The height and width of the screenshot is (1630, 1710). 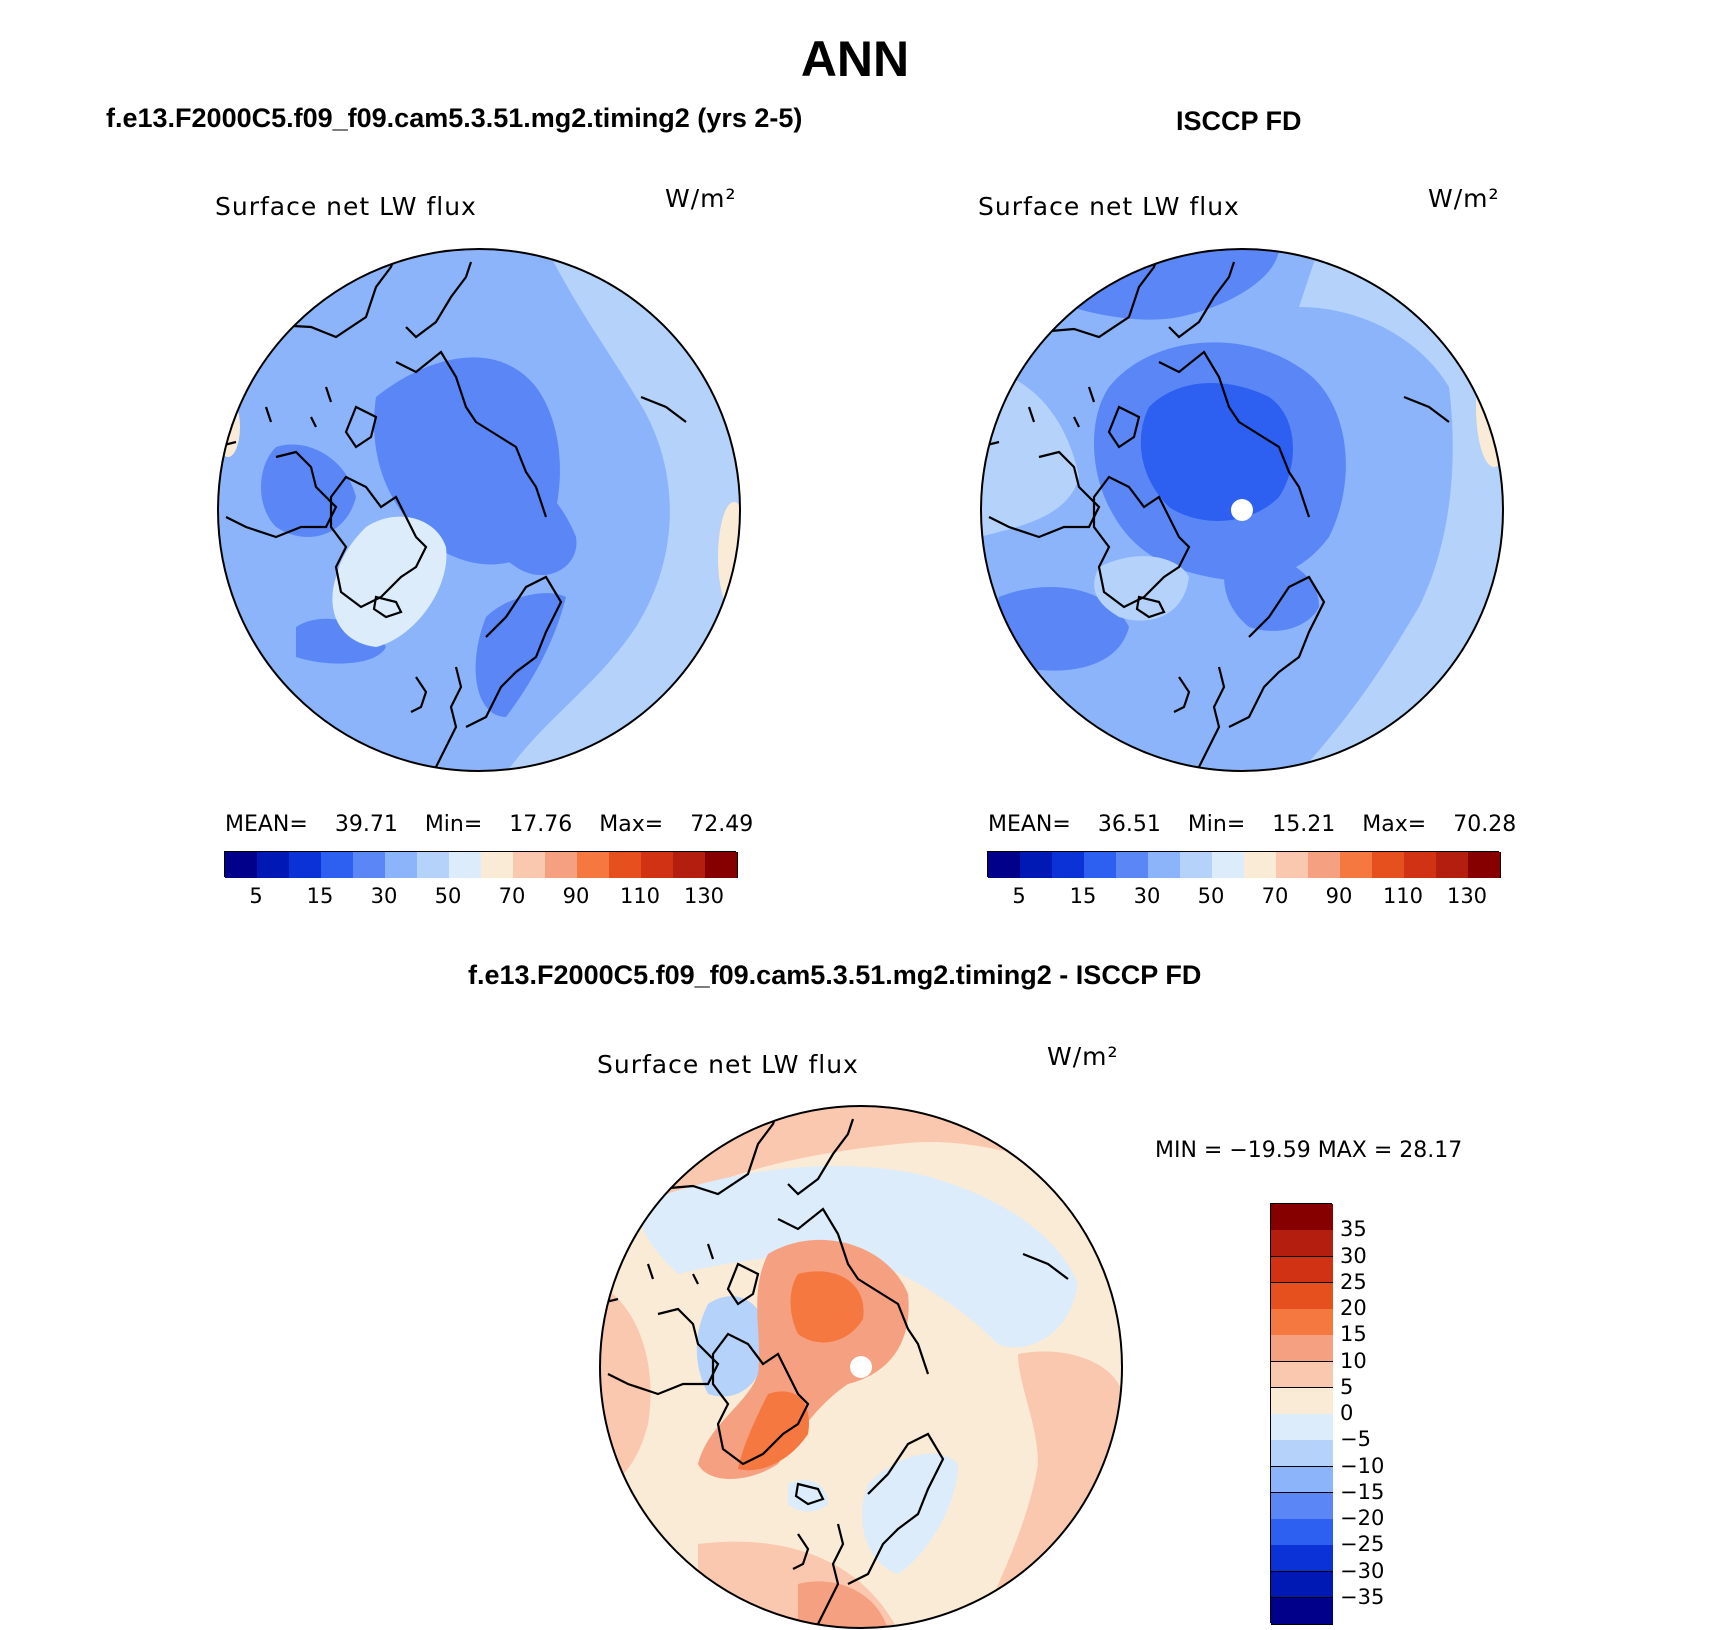 I want to click on colorbar-tick-label: −30, so click(x=1362, y=1570).